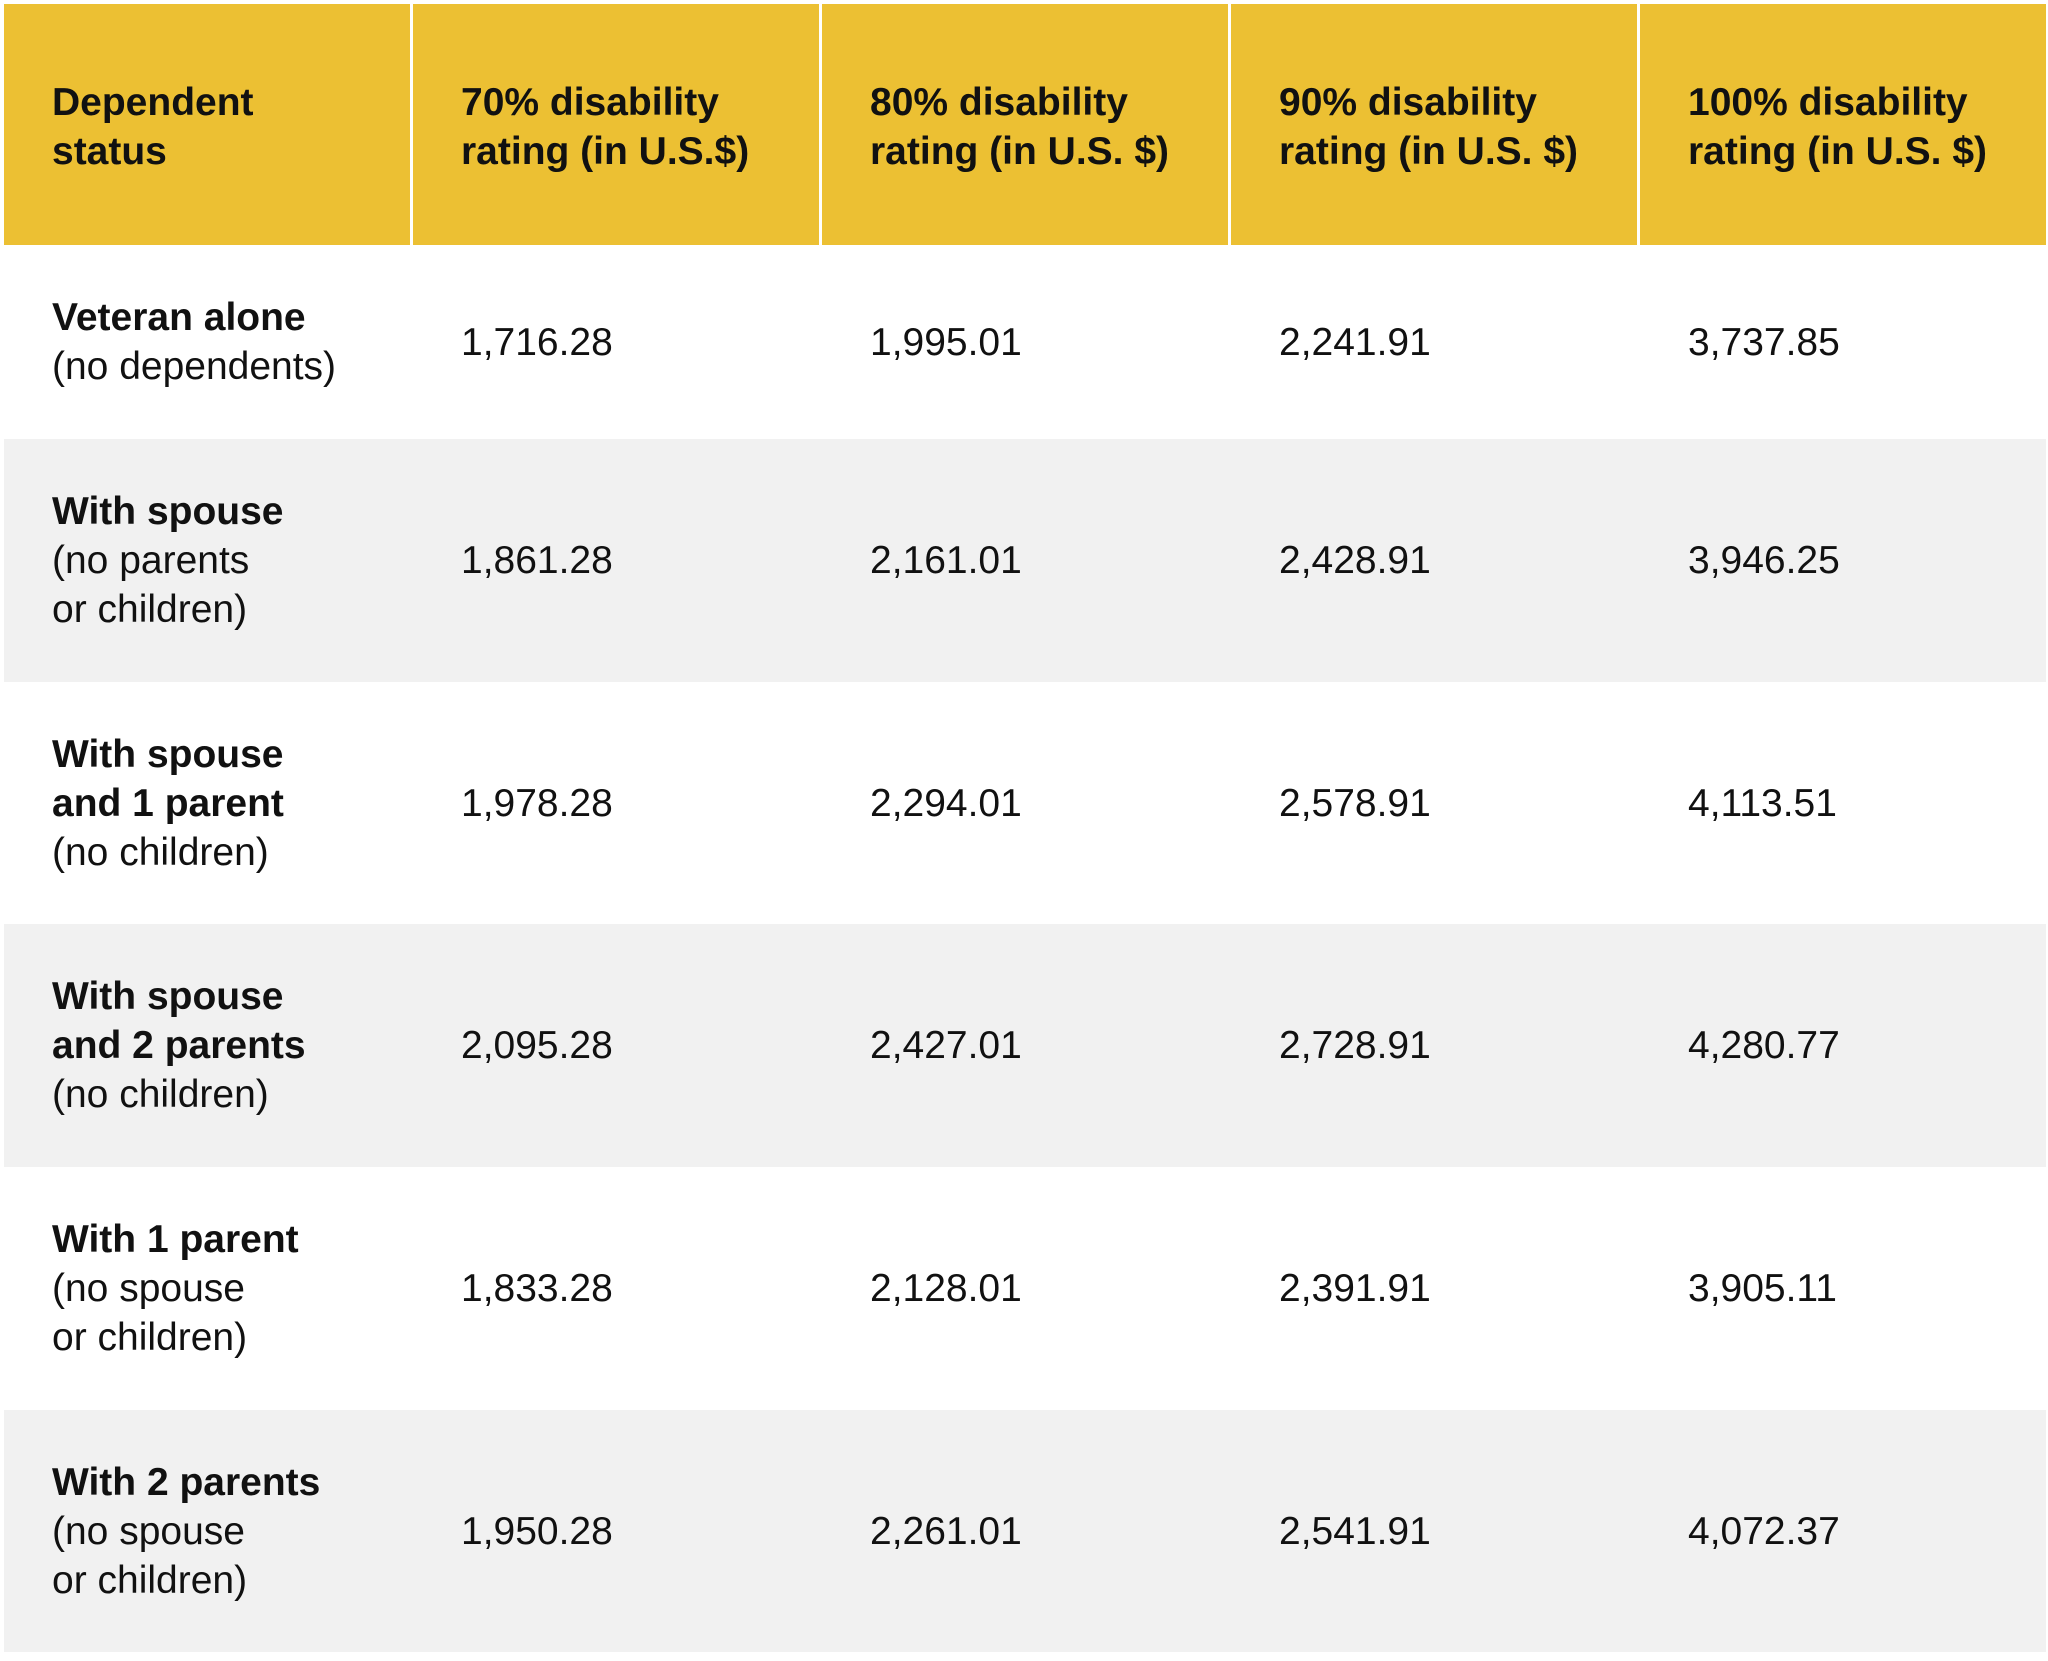 The height and width of the screenshot is (1661, 2048). Describe the element at coordinates (616, 1288) in the screenshot. I see `rating-70-cell: 1,833.28` at that location.